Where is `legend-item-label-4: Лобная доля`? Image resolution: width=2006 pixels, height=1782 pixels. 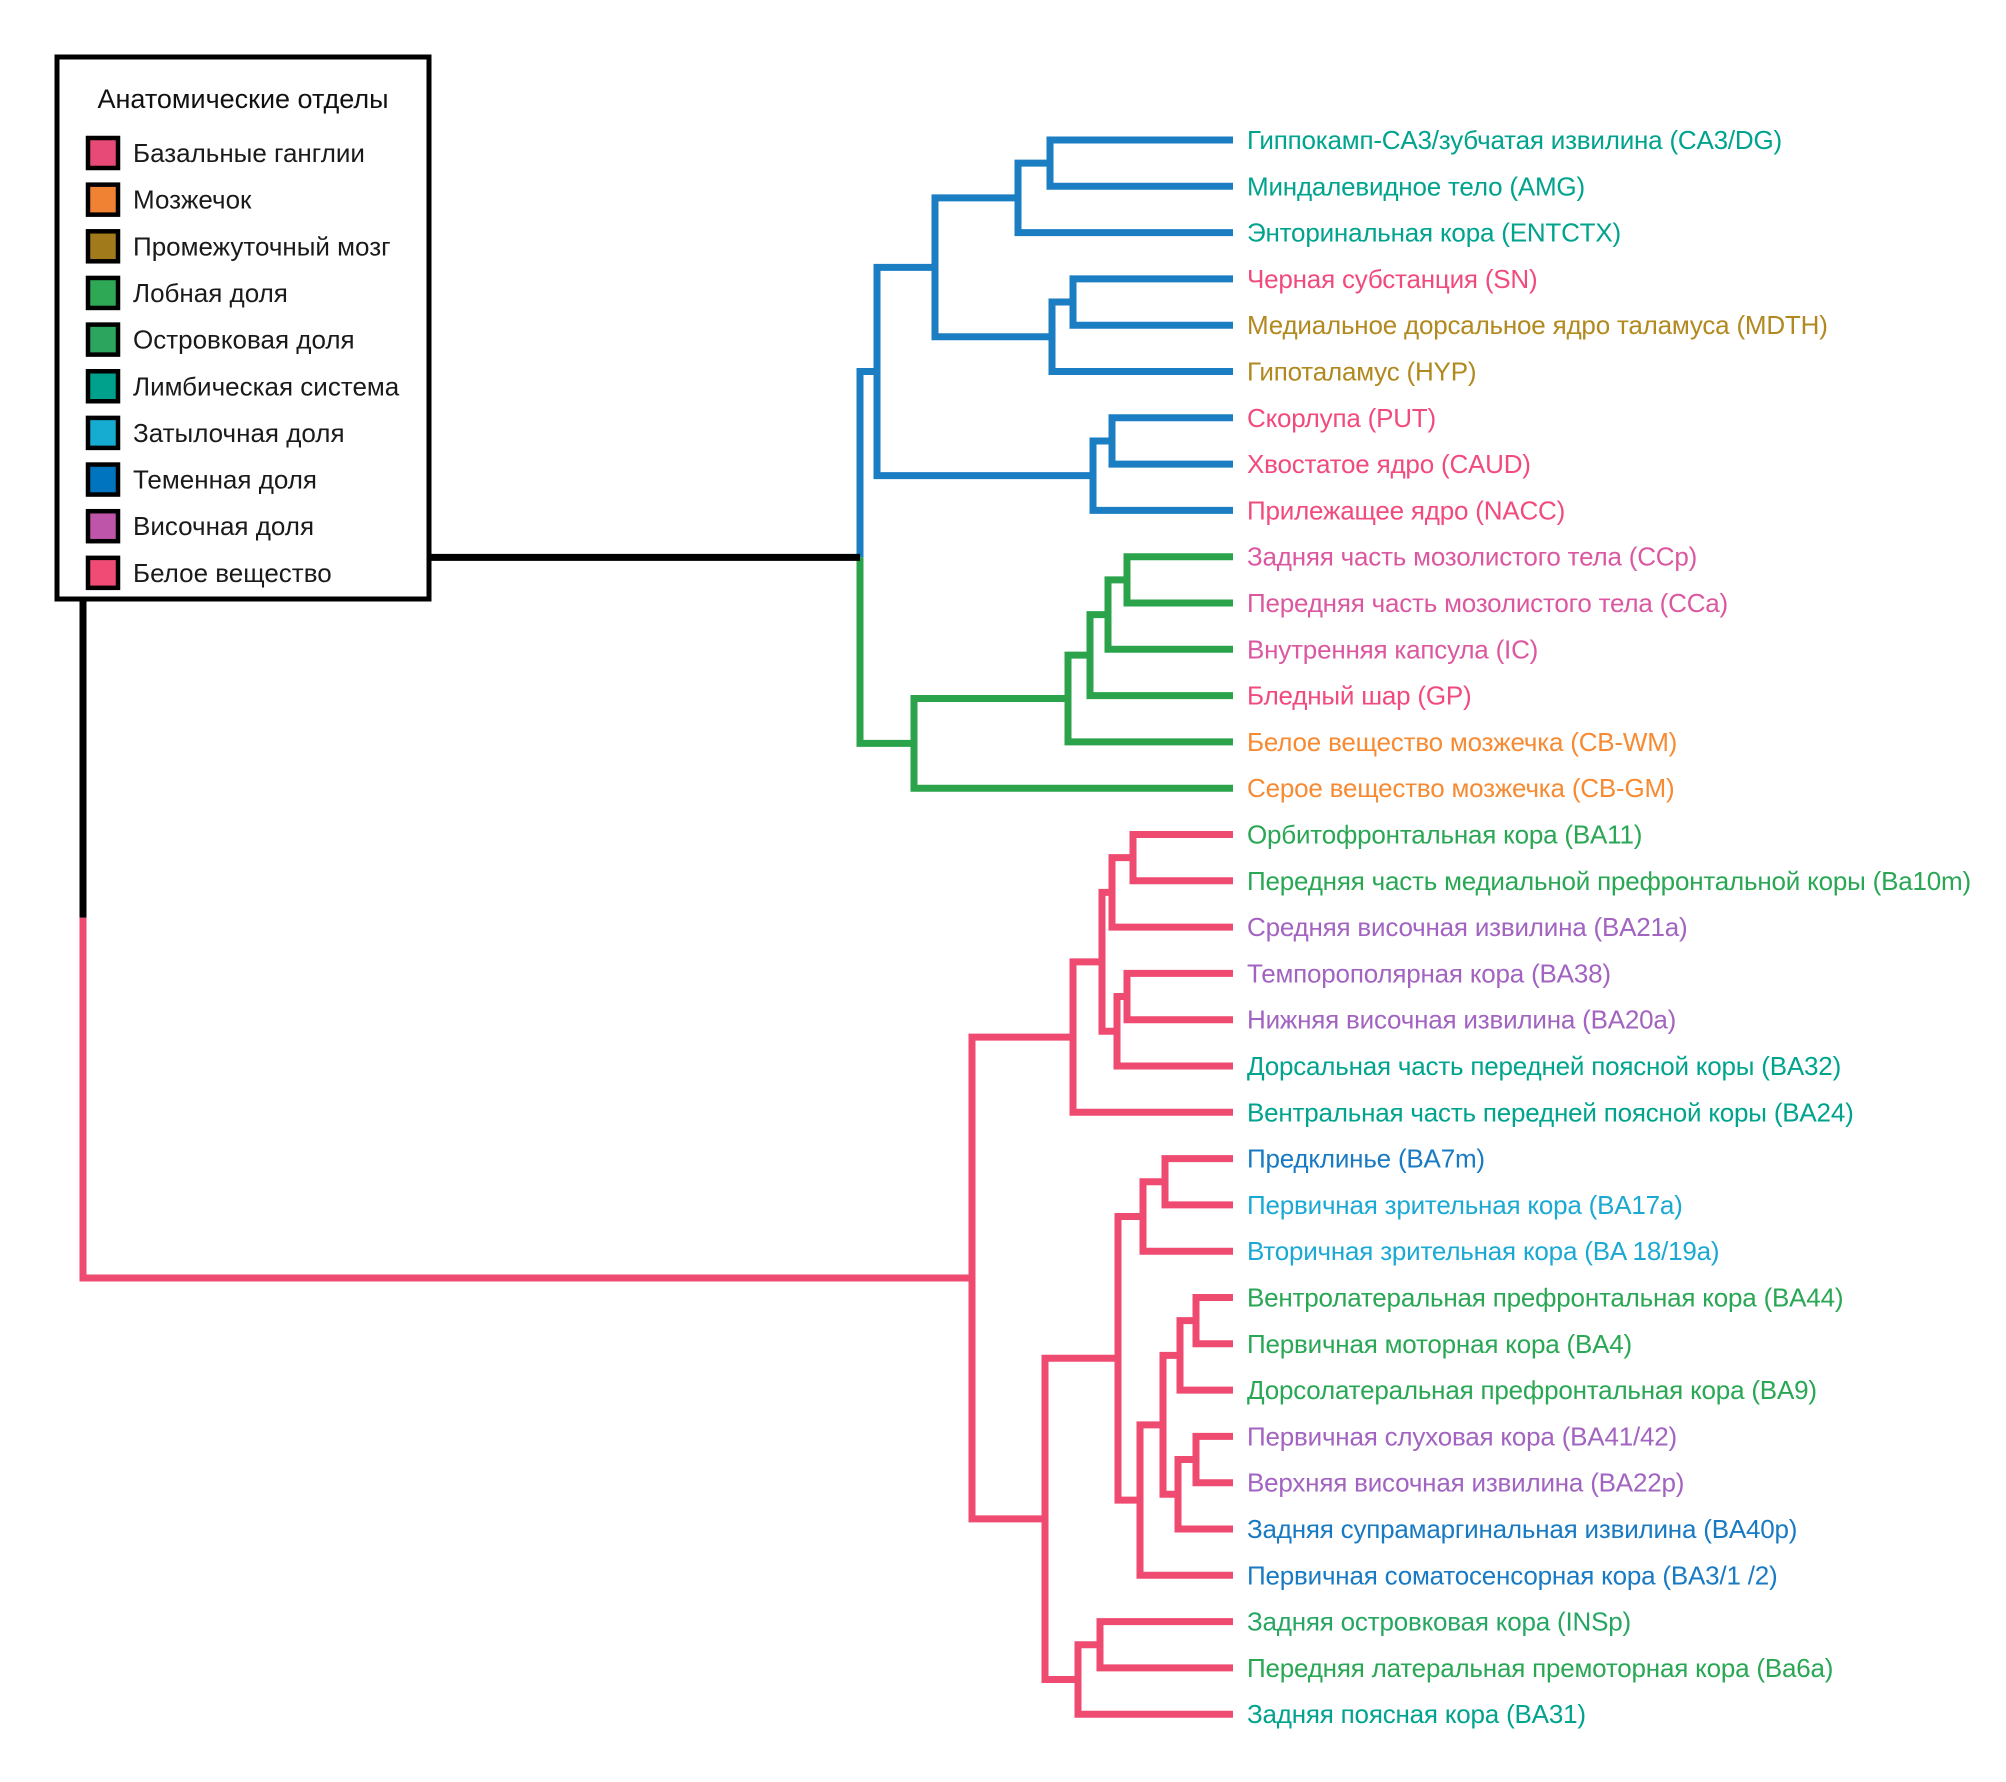
legend-item-label-4: Лобная доля is located at coordinates (210, 293).